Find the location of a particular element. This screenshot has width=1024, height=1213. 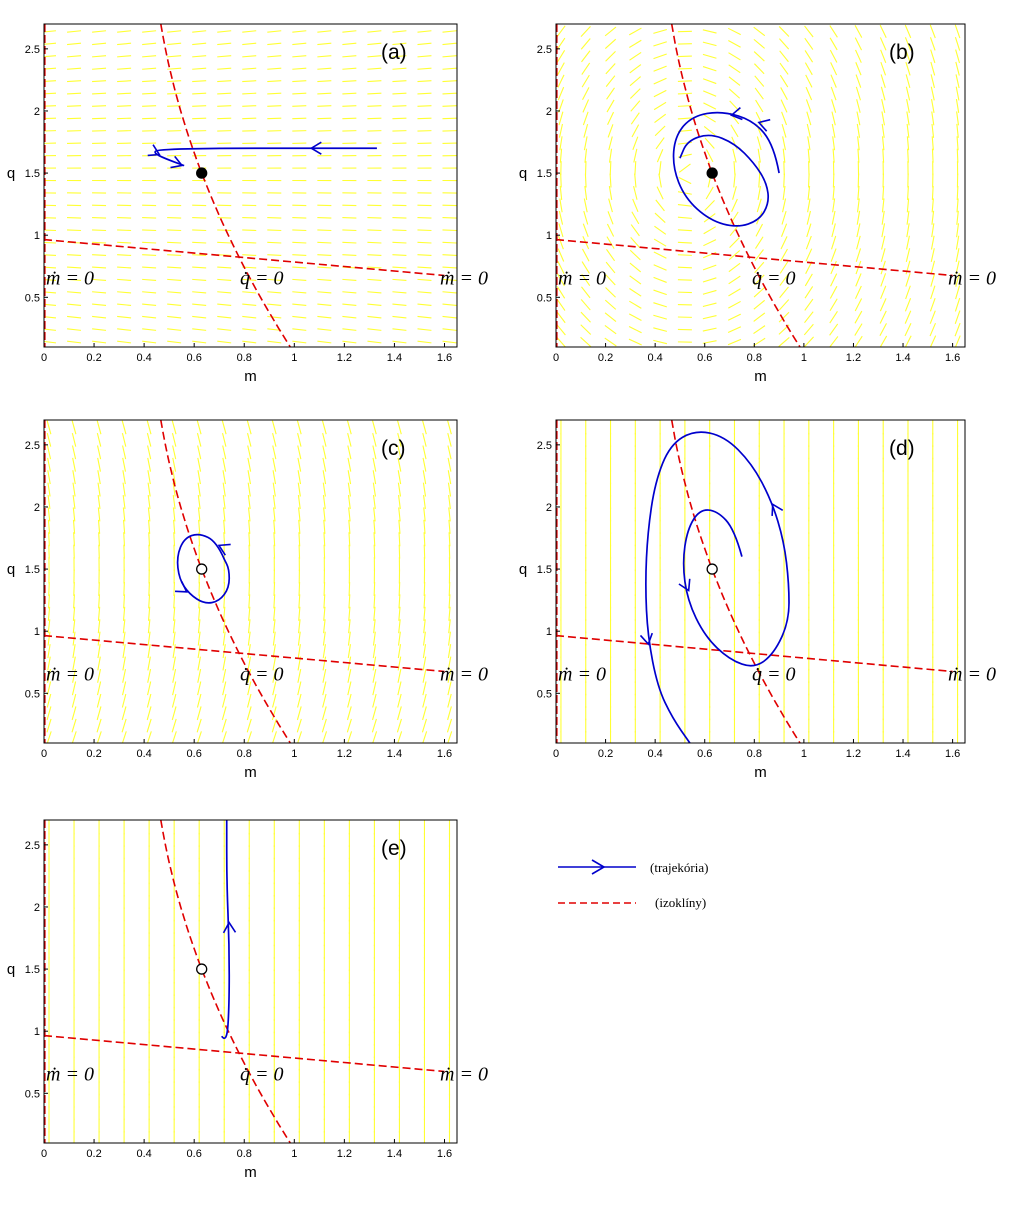

axes-frame is located at coordinates (760, 581).